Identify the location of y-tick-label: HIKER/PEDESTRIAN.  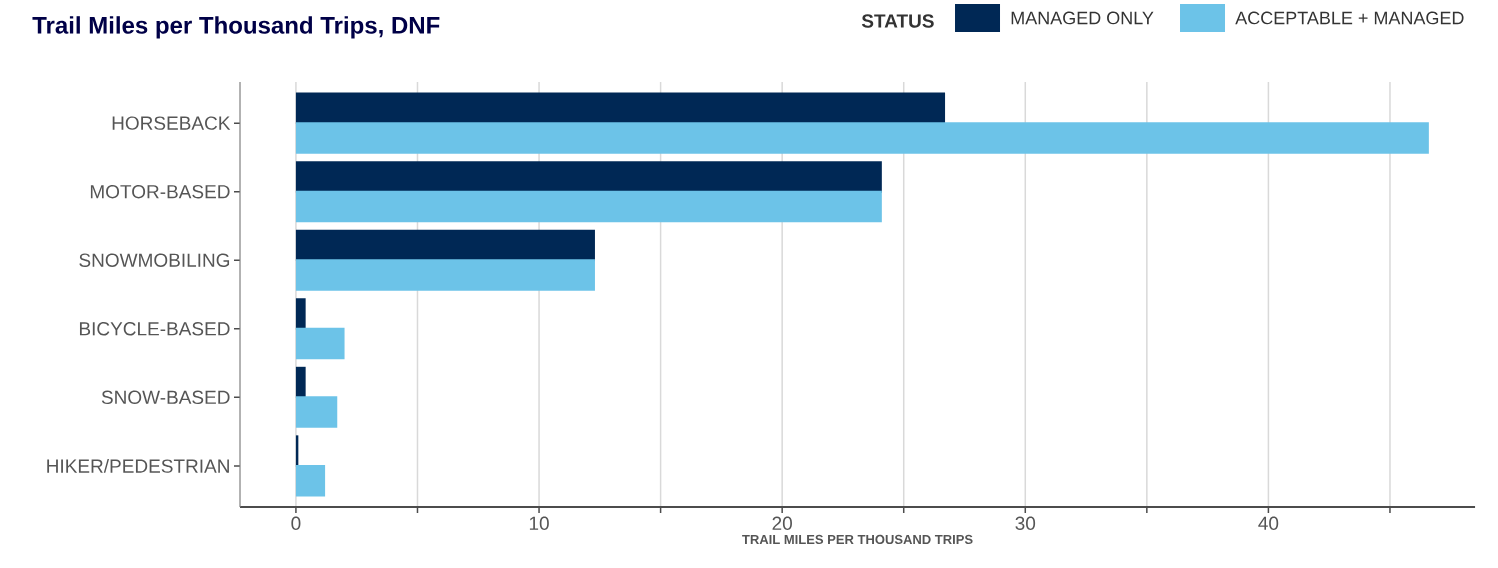
(138, 465).